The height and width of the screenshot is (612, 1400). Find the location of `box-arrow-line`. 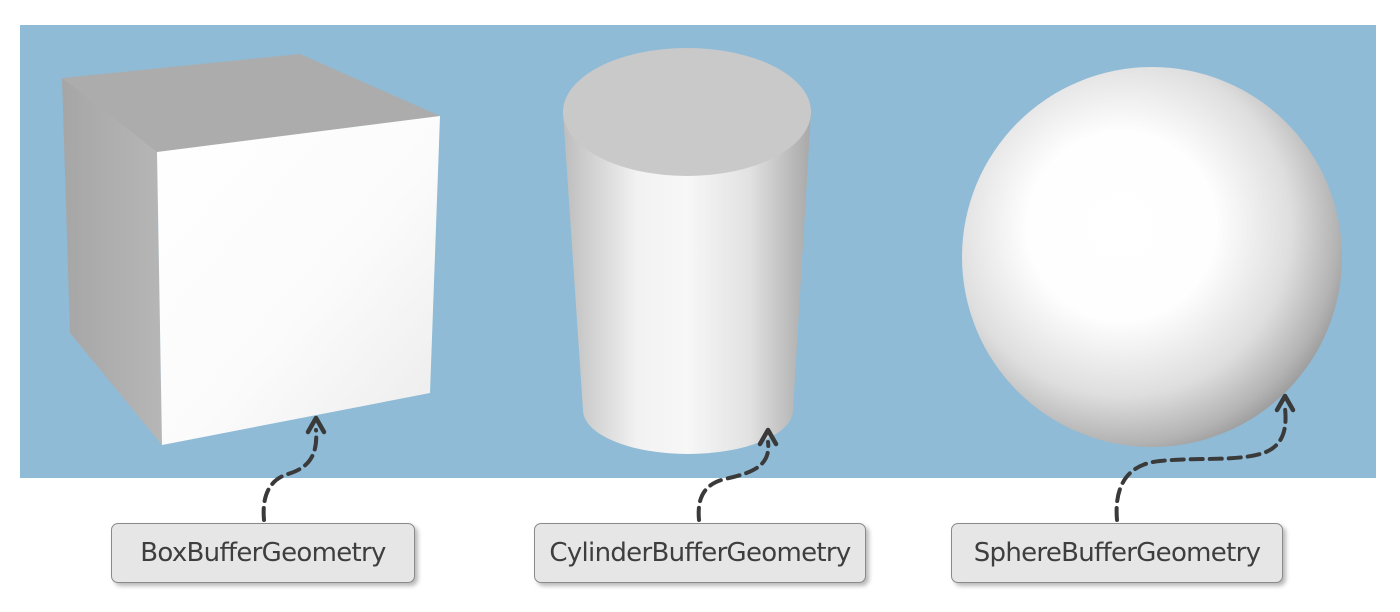

box-arrow-line is located at coordinates (290, 475).